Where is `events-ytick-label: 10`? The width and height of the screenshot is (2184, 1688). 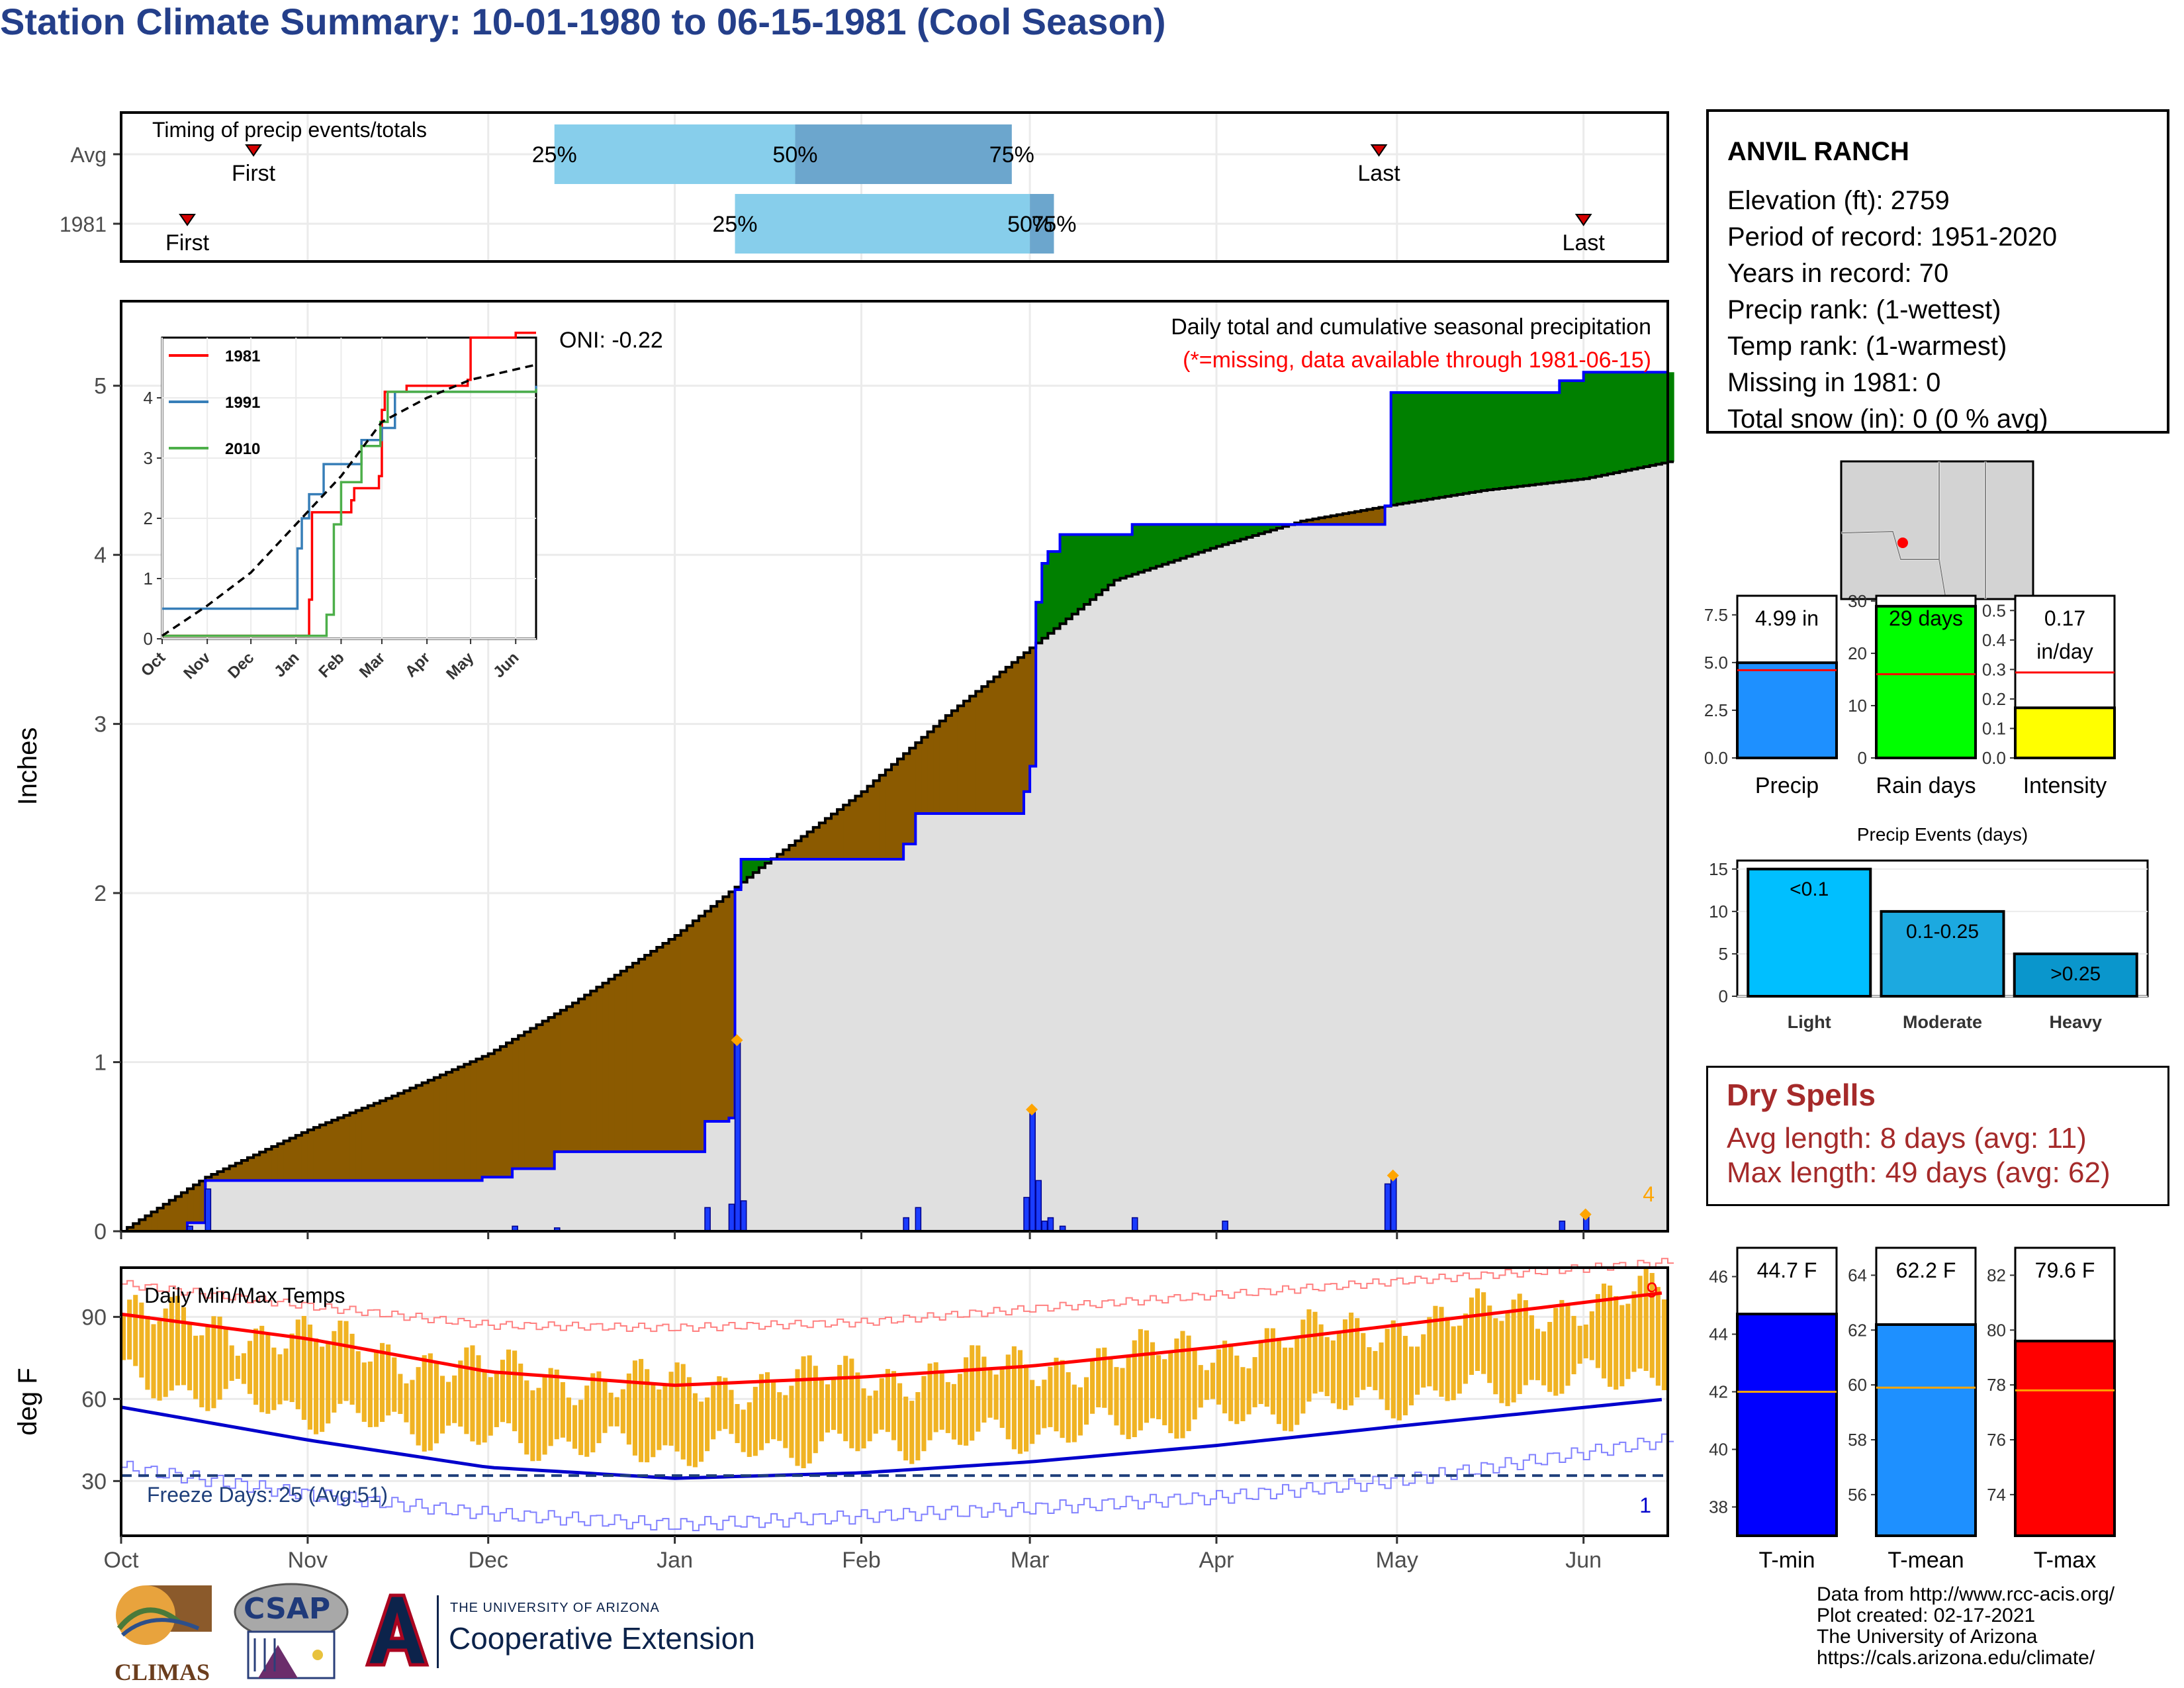
events-ytick-label: 10 is located at coordinates (1718, 911).